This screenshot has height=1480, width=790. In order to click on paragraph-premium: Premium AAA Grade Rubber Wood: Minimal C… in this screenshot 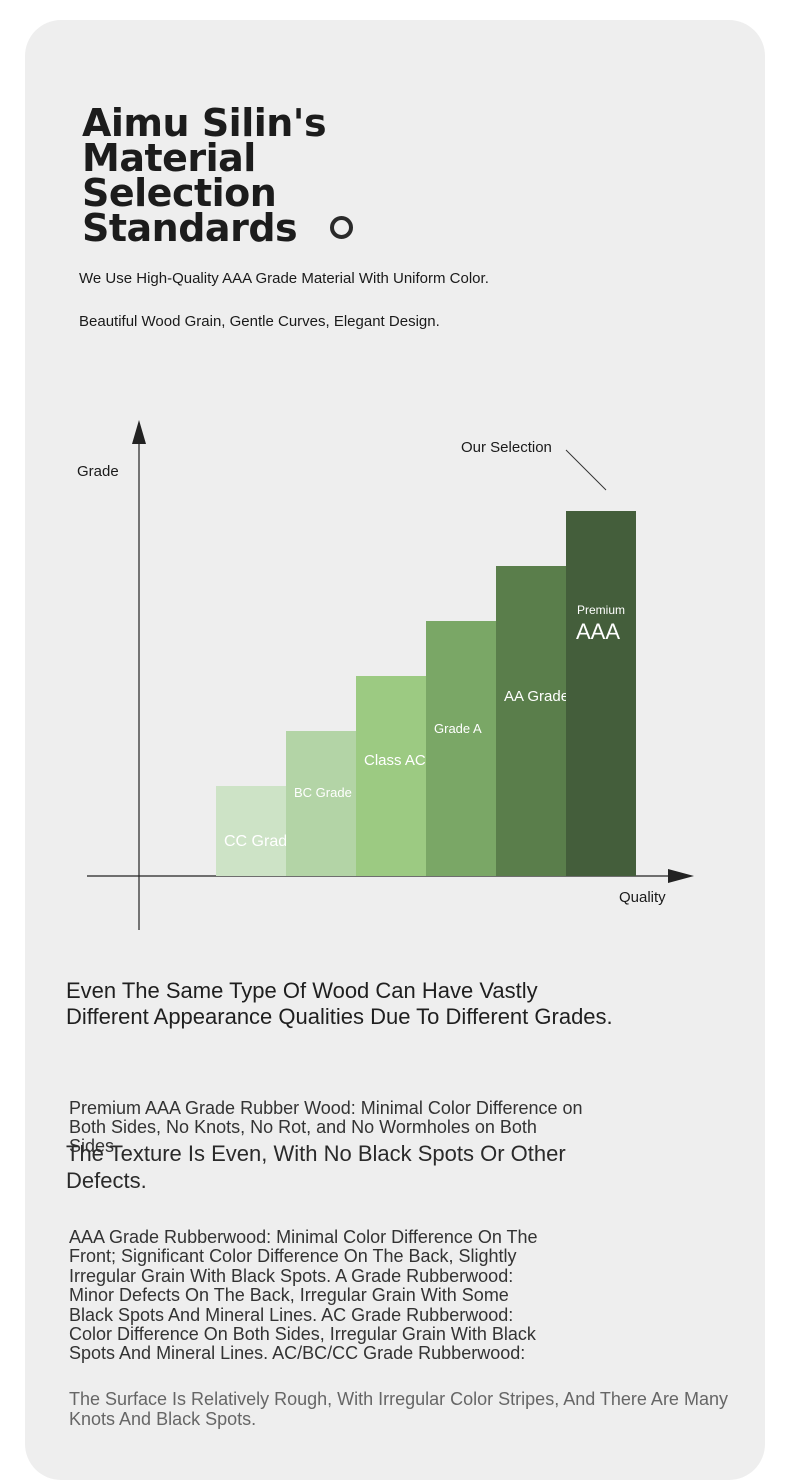, I will do `click(326, 1127)`.